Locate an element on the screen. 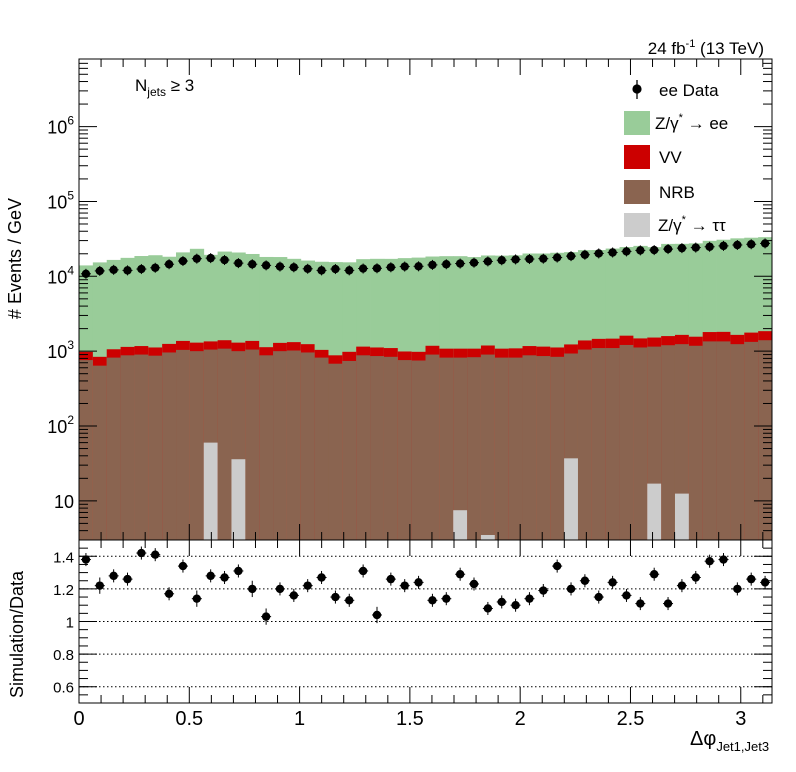  x-axis-label: ΔφJet1,Jet3 is located at coordinates (729, 741).